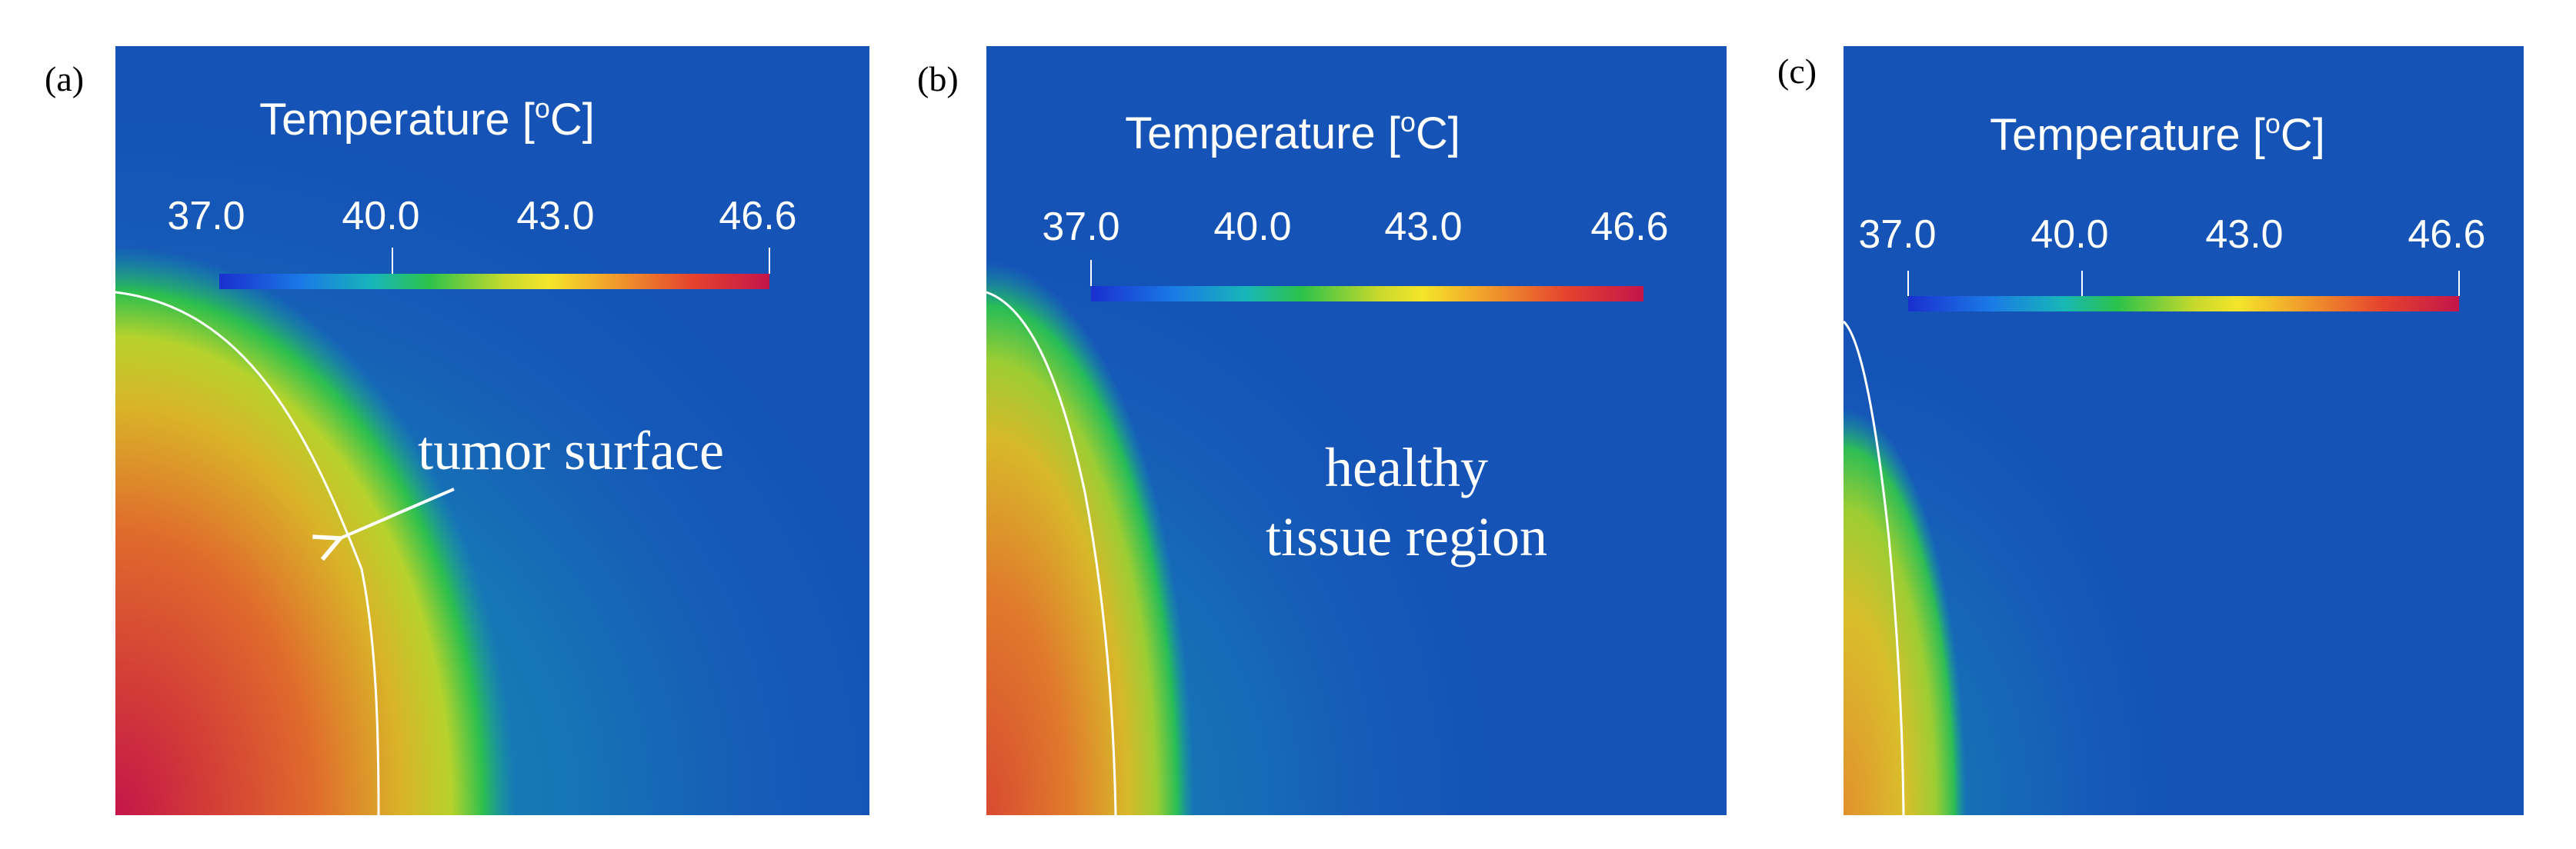 The width and height of the screenshot is (2576, 849). What do you see at coordinates (65, 78) in the screenshot?
I see `panel-label-a: (a)` at bounding box center [65, 78].